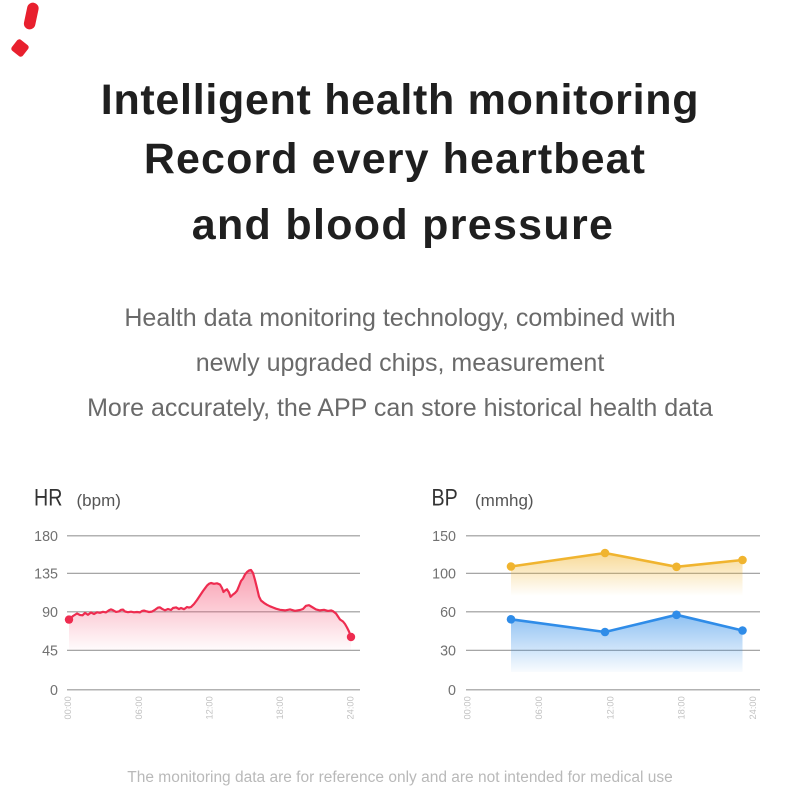 The image size is (800, 800). Describe the element at coordinates (50, 651) in the screenshot. I see `svg-text: 45` at that location.